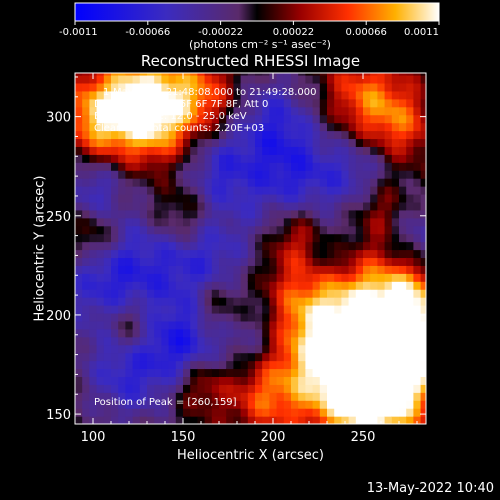  Describe the element at coordinates (210, 92) in the screenshot. I see `annotation-time: 1-May-2013 21:48:08.000 to 21:49:28.000` at that location.